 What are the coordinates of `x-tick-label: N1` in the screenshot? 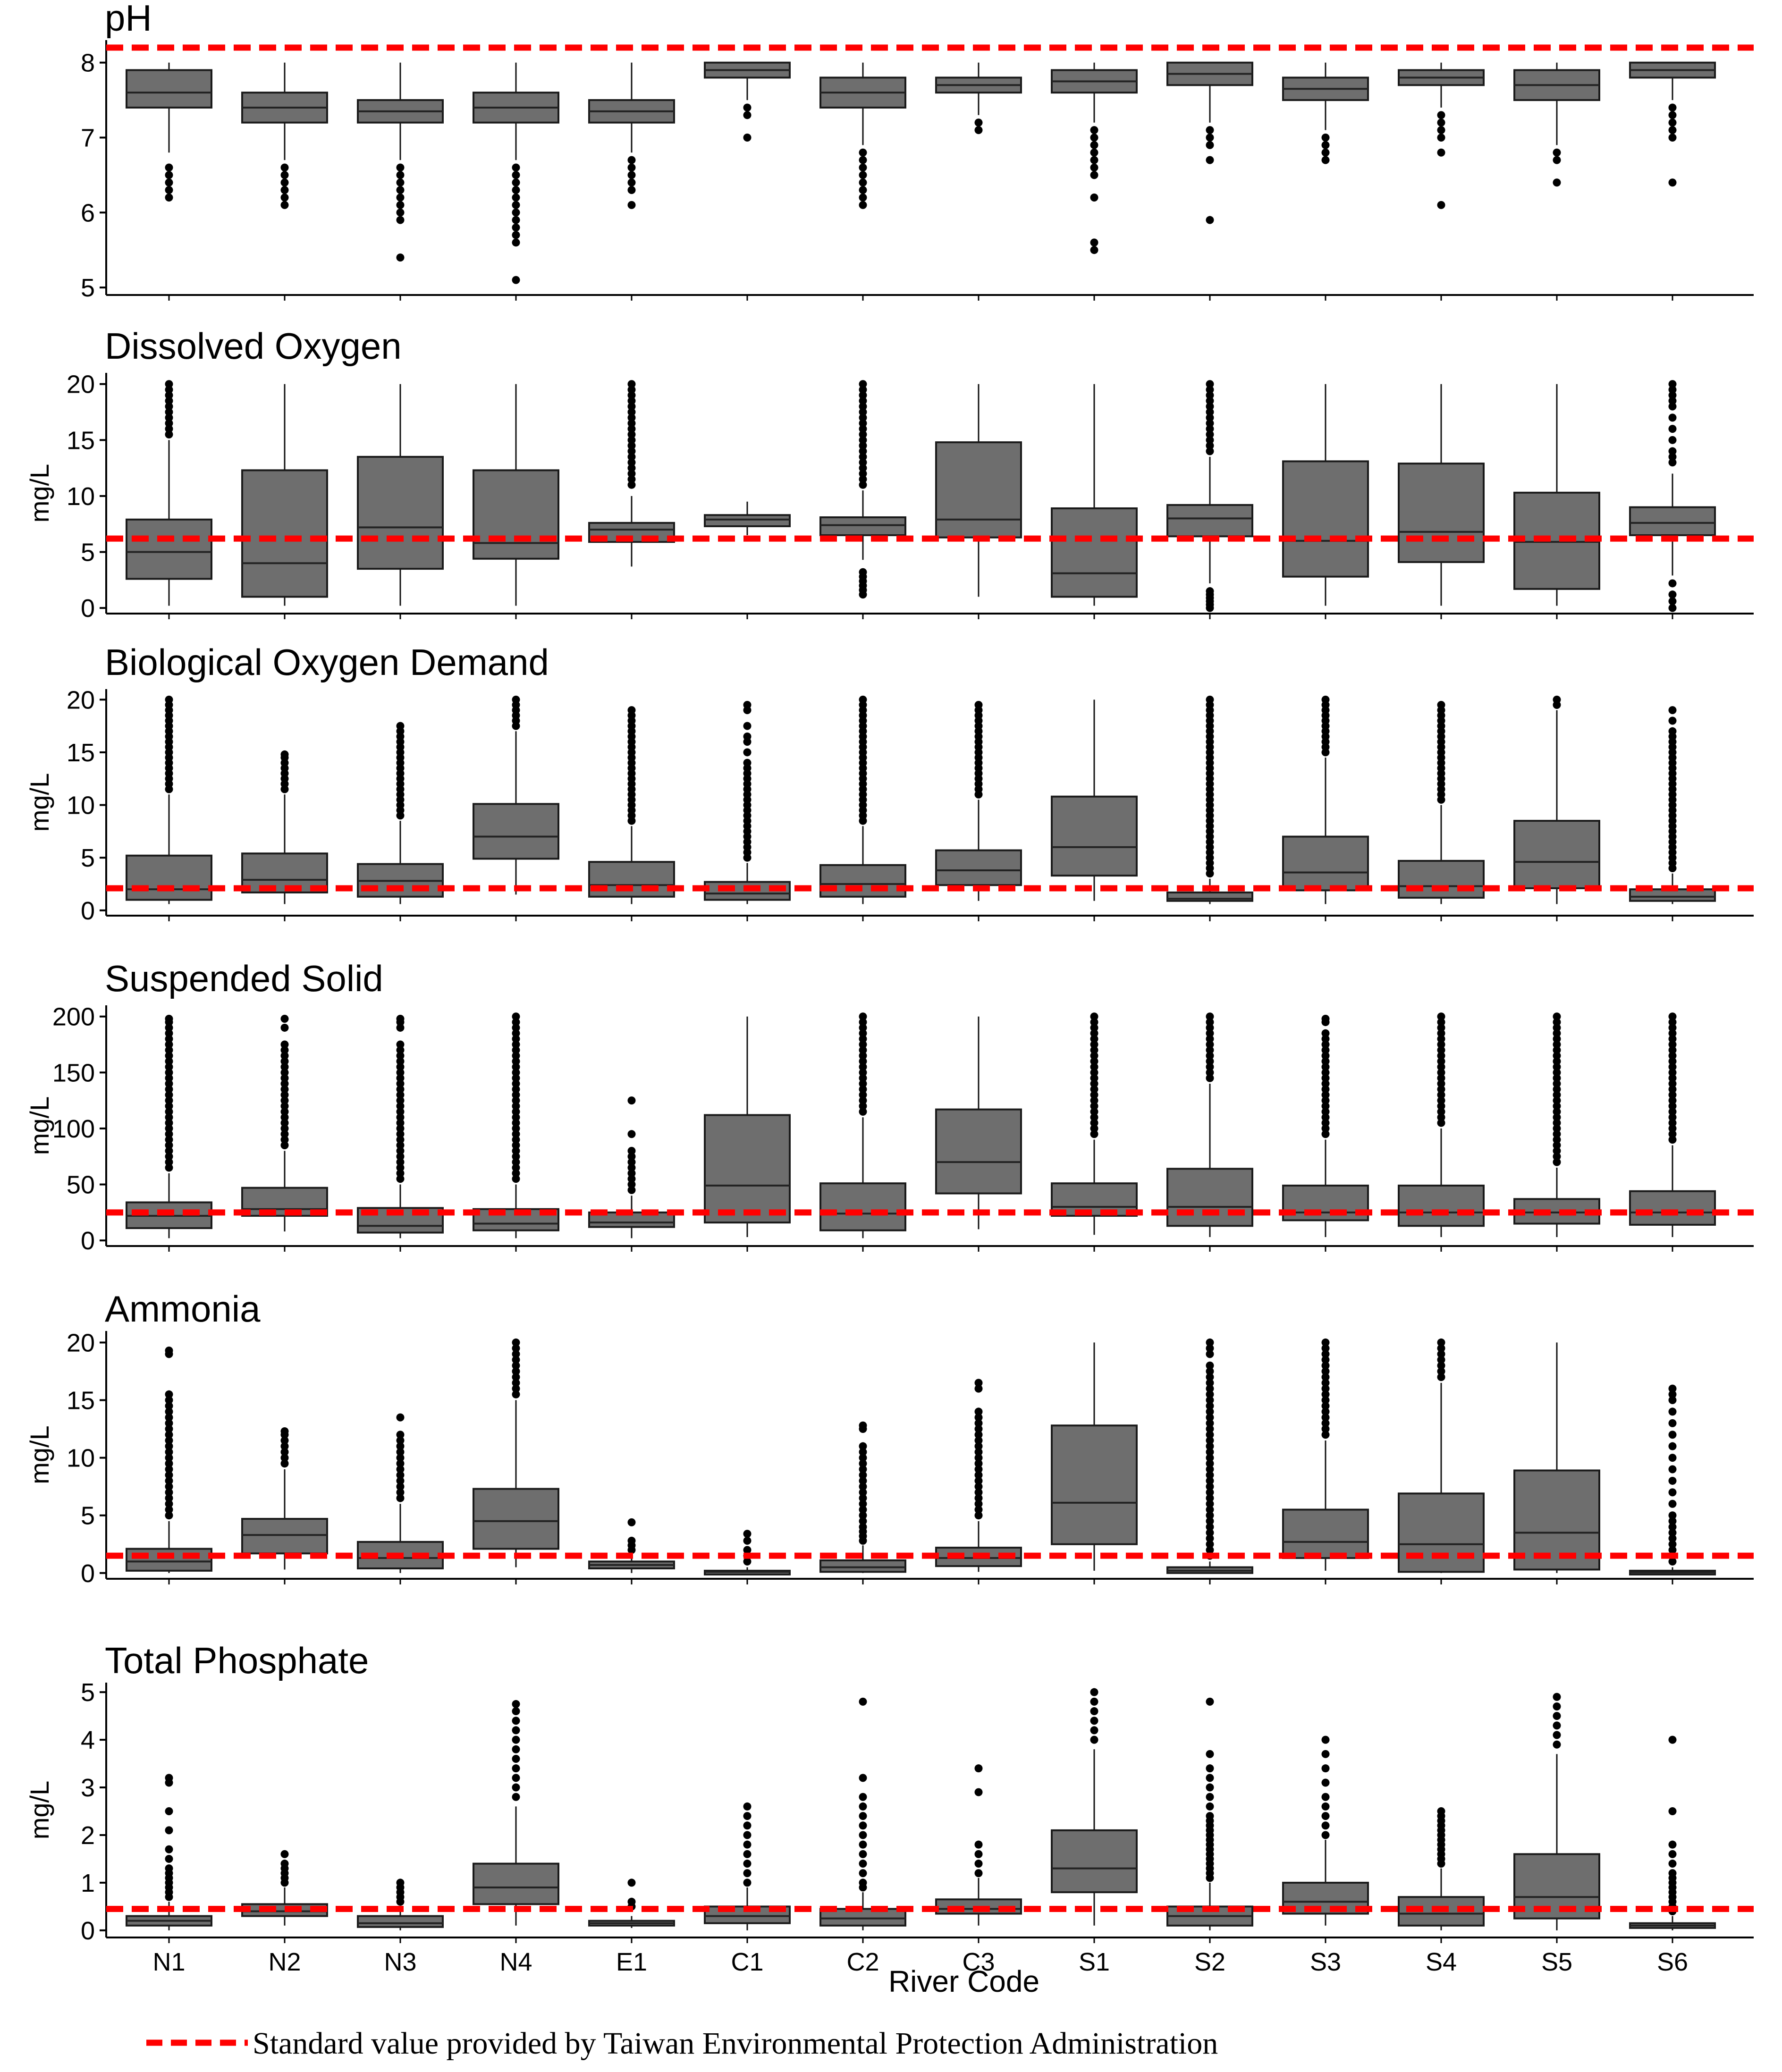 It's located at (168, 1962).